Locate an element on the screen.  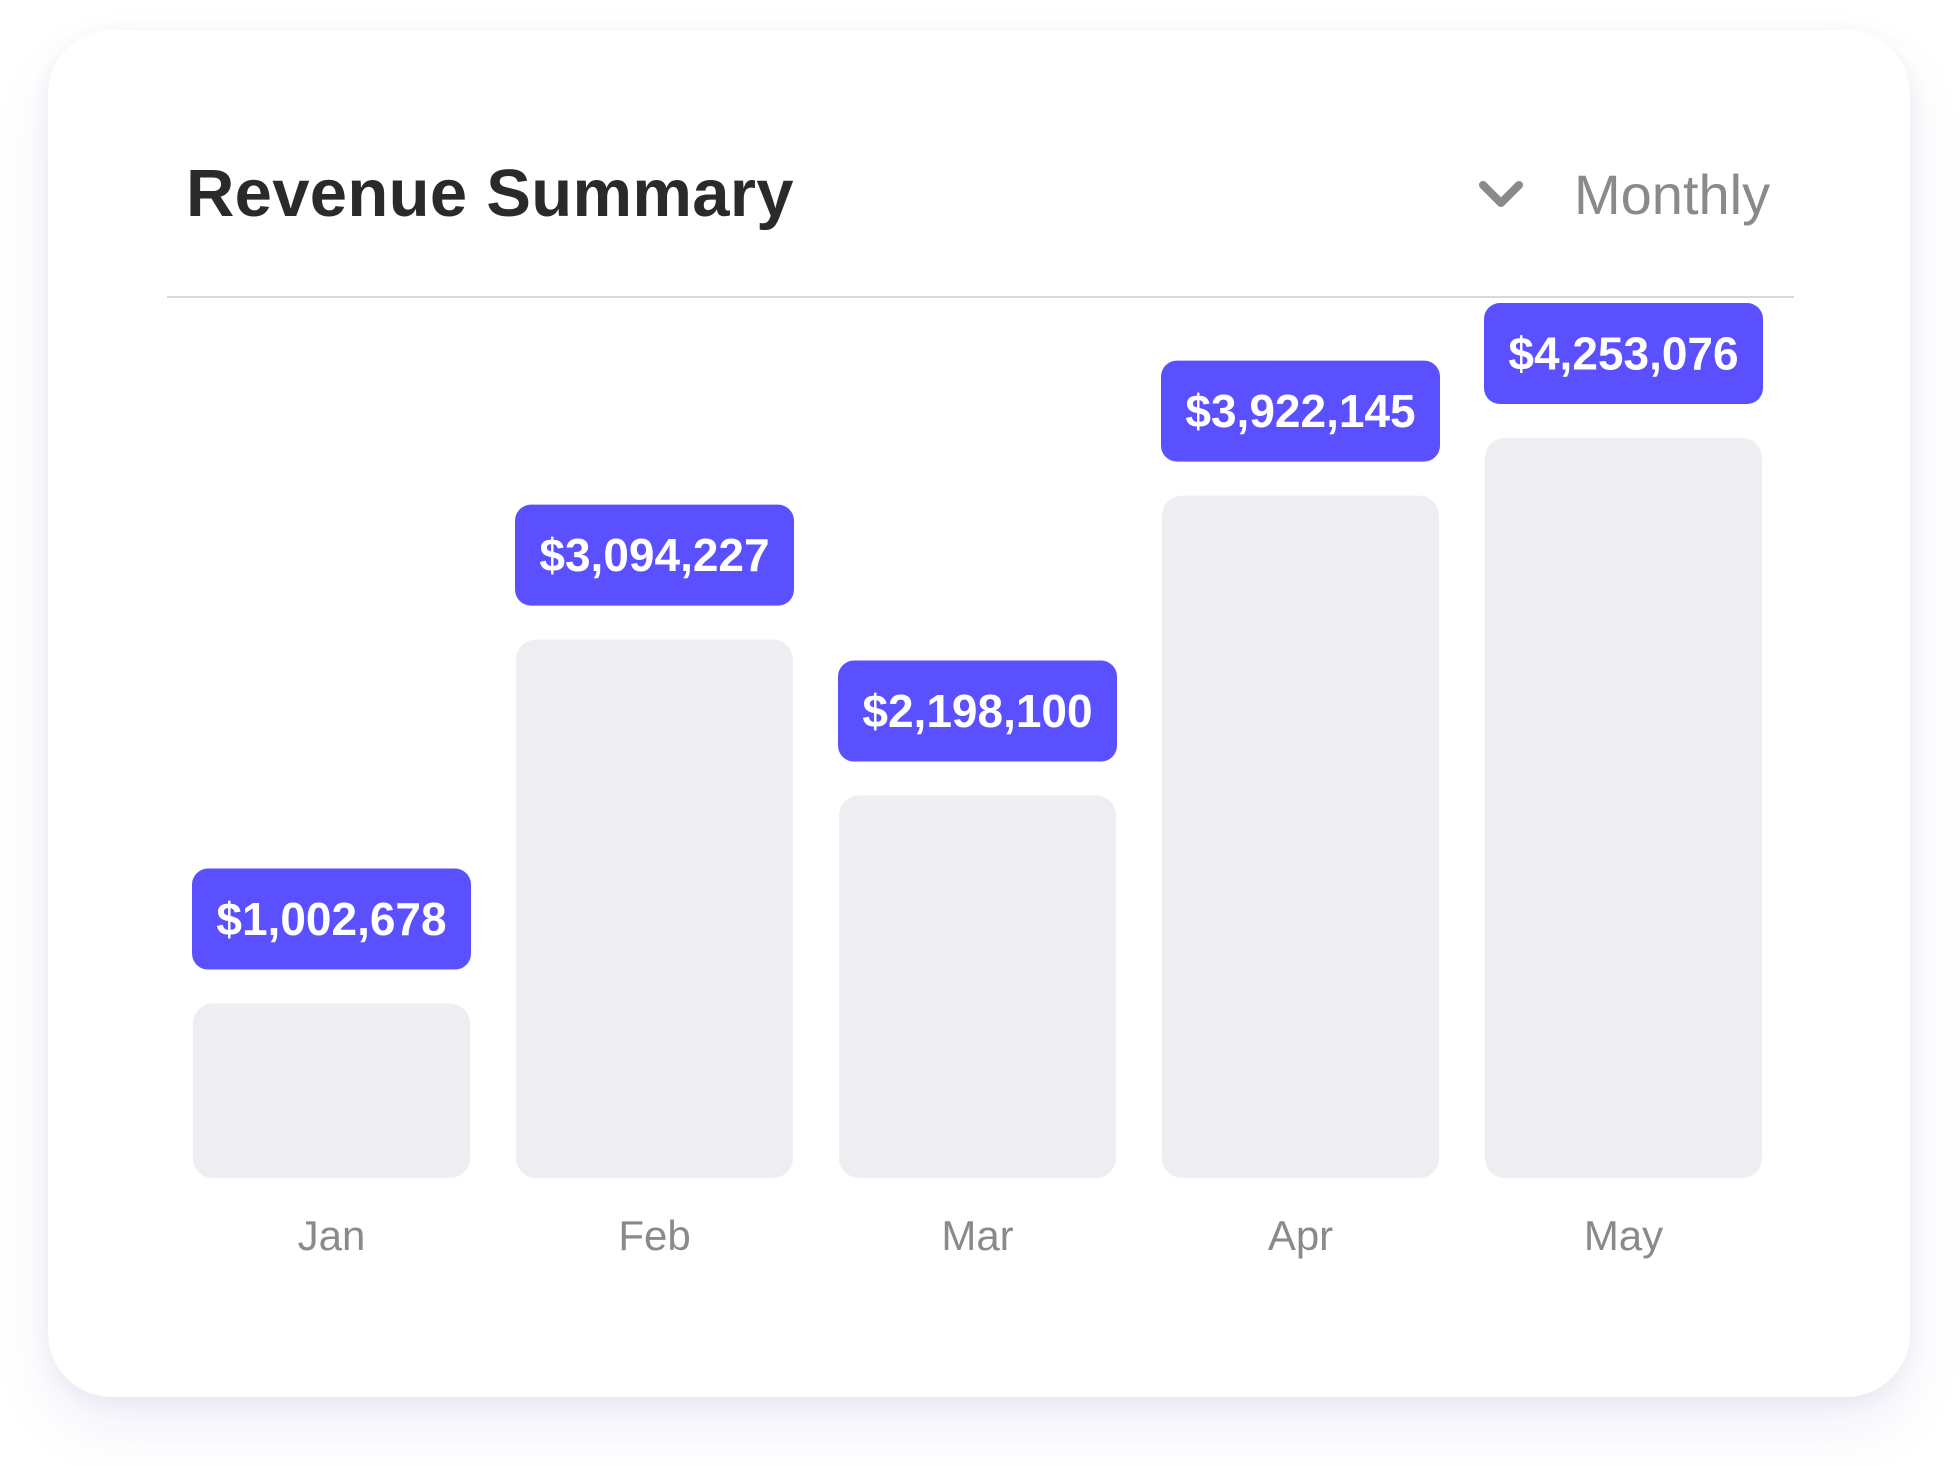
period-dropdown: Monthly is located at coordinates (1624, 195).